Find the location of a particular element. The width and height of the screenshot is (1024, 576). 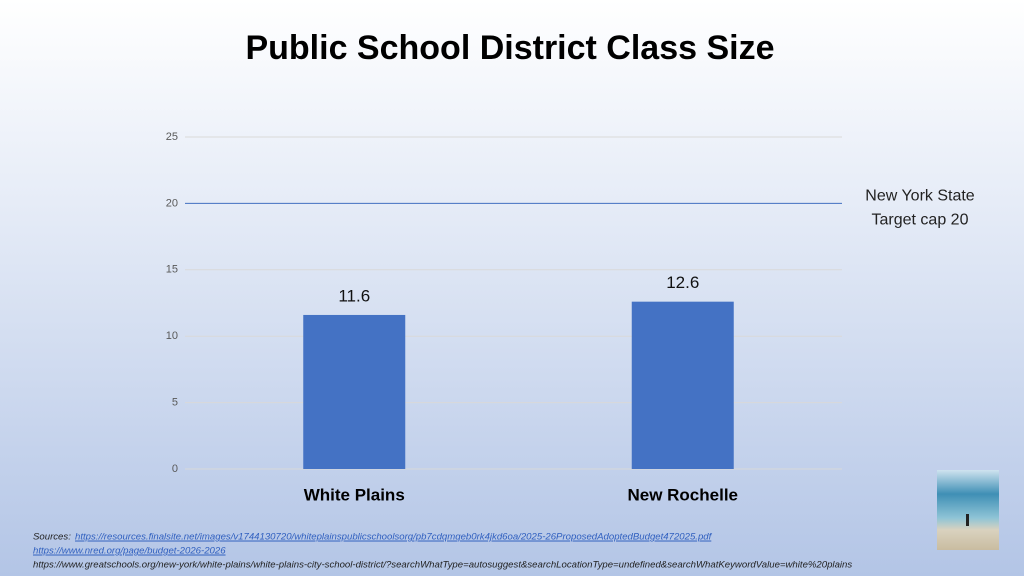

photo is located at coordinates (968, 510).